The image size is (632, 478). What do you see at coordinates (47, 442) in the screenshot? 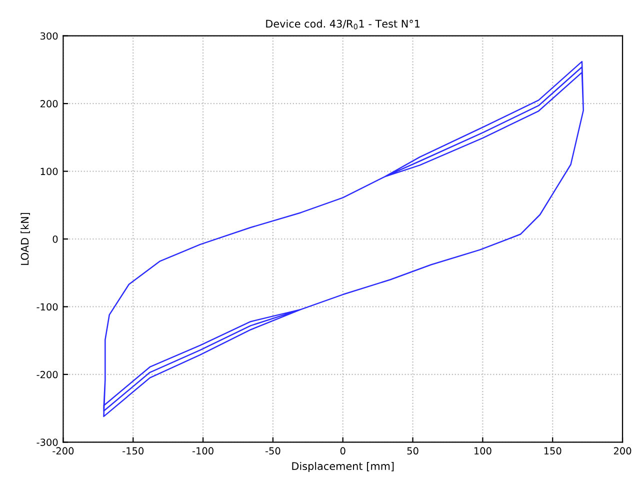
I see `y-tick-label: -300` at bounding box center [47, 442].